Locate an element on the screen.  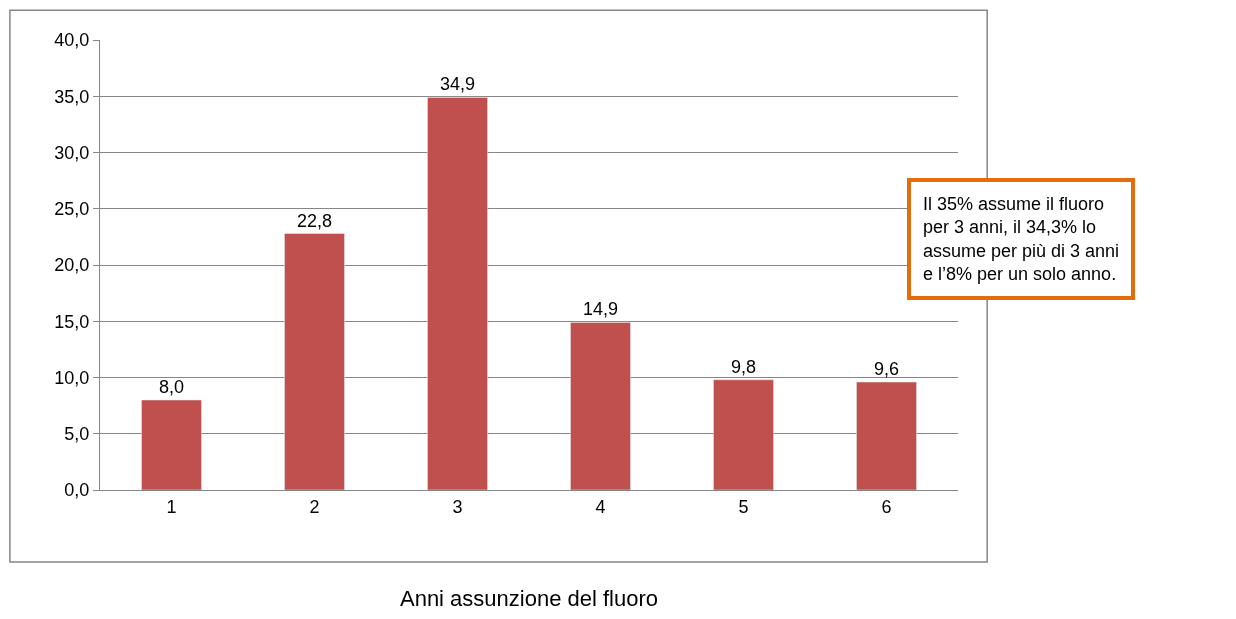
y-tick-label: 15,0 is located at coordinates (72, 321).